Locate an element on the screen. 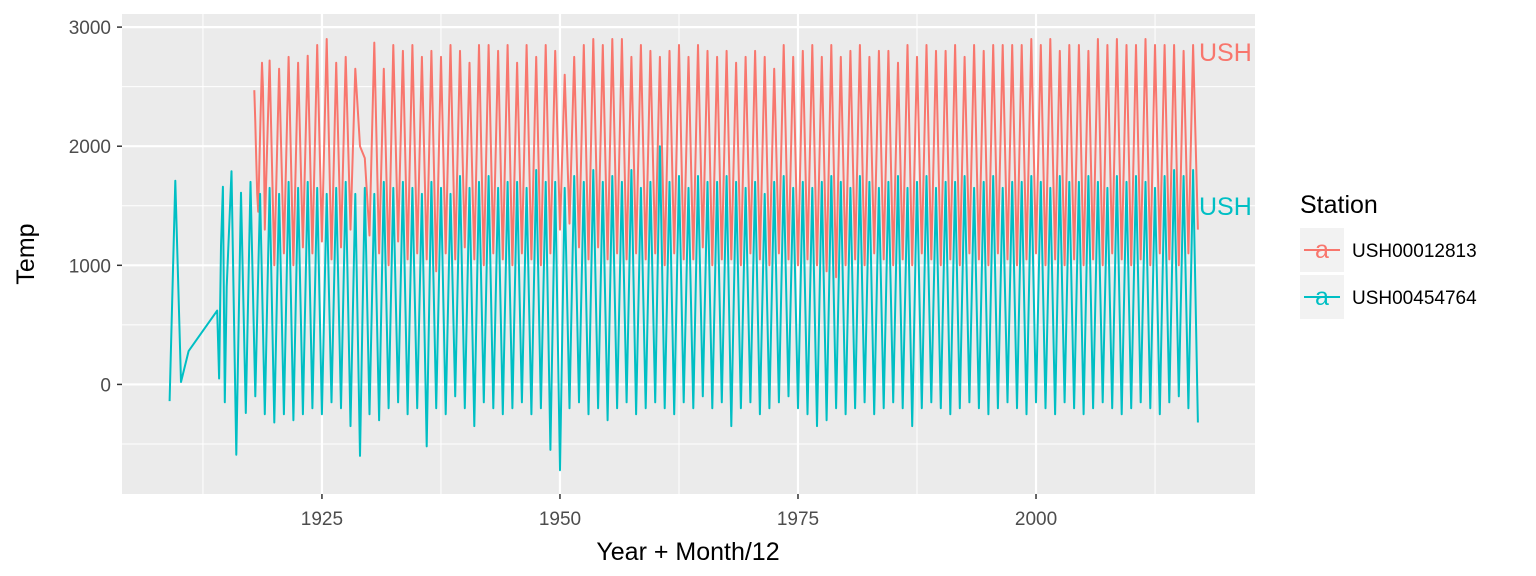 Image resolution: width=1536 pixels, height=576 pixels. legend-label: USH00012813 is located at coordinates (1414, 251).